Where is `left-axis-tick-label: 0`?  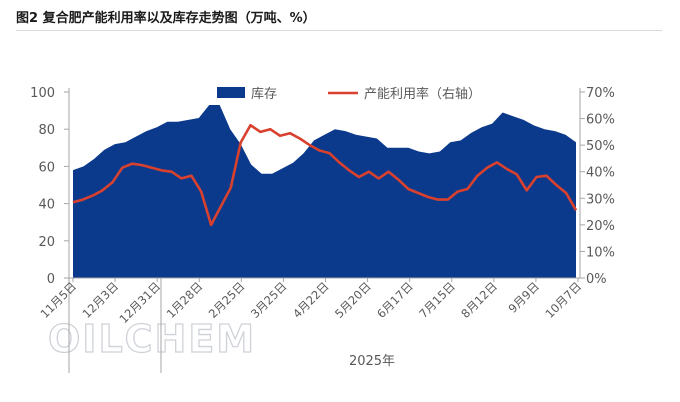
left-axis-tick-label: 0 is located at coordinates (51, 279).